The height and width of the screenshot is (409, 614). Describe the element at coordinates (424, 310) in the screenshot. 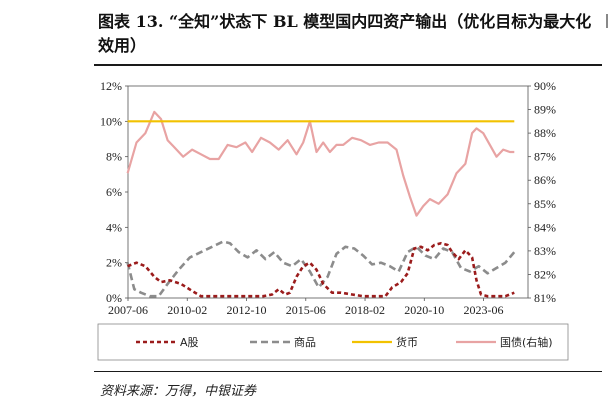

I see `x-tick-label: 2020-10` at that location.